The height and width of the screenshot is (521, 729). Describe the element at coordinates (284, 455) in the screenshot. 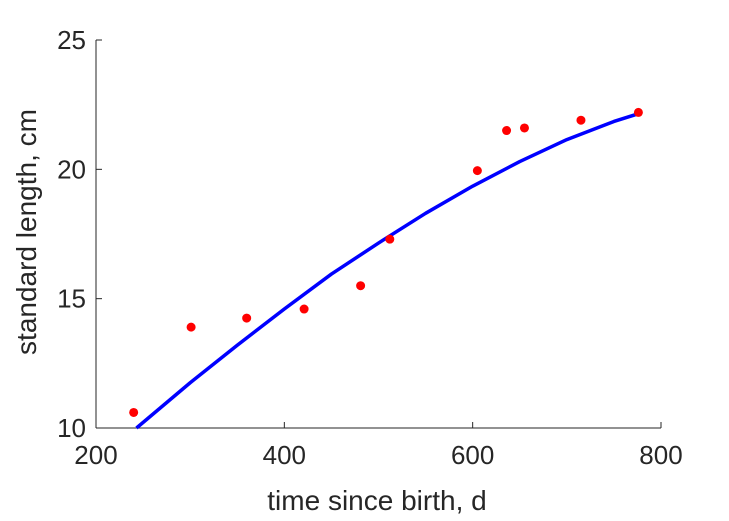

I see `x-tick-label: 400` at that location.